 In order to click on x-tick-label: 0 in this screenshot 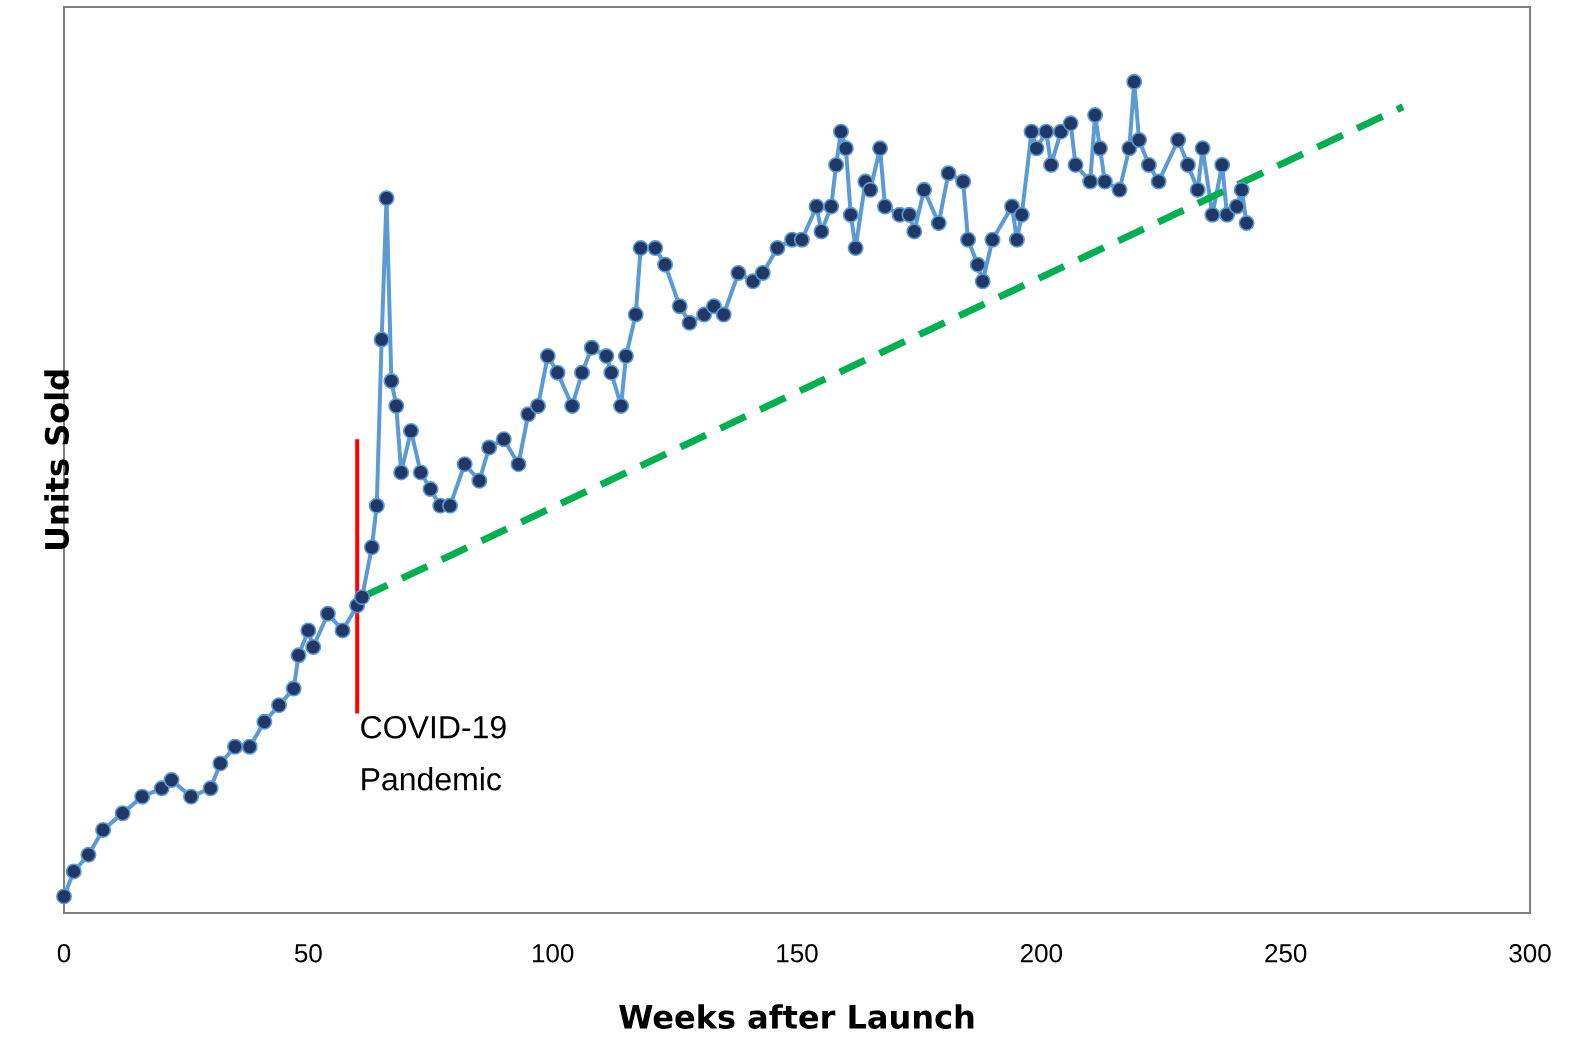, I will do `click(64, 953)`.